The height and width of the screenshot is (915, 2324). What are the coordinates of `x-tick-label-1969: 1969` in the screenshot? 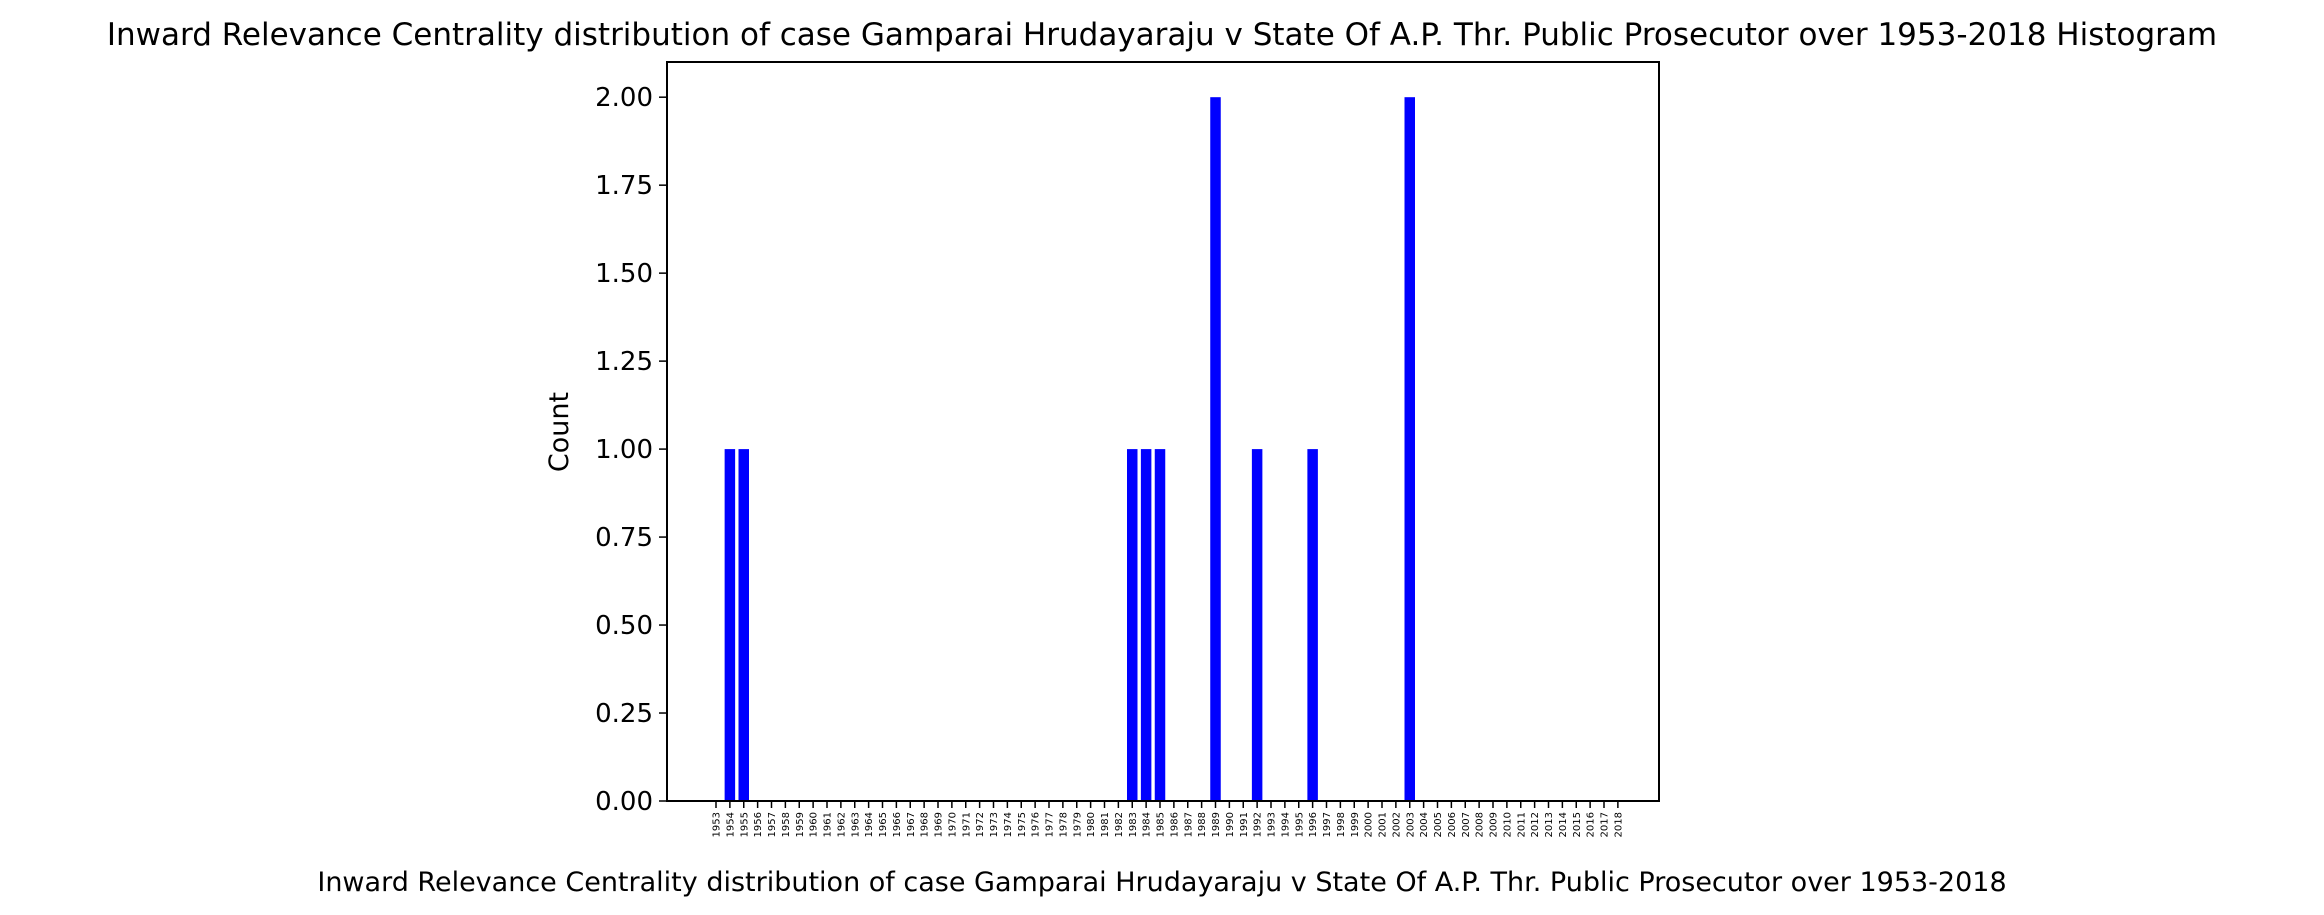 It's located at (939, 824).